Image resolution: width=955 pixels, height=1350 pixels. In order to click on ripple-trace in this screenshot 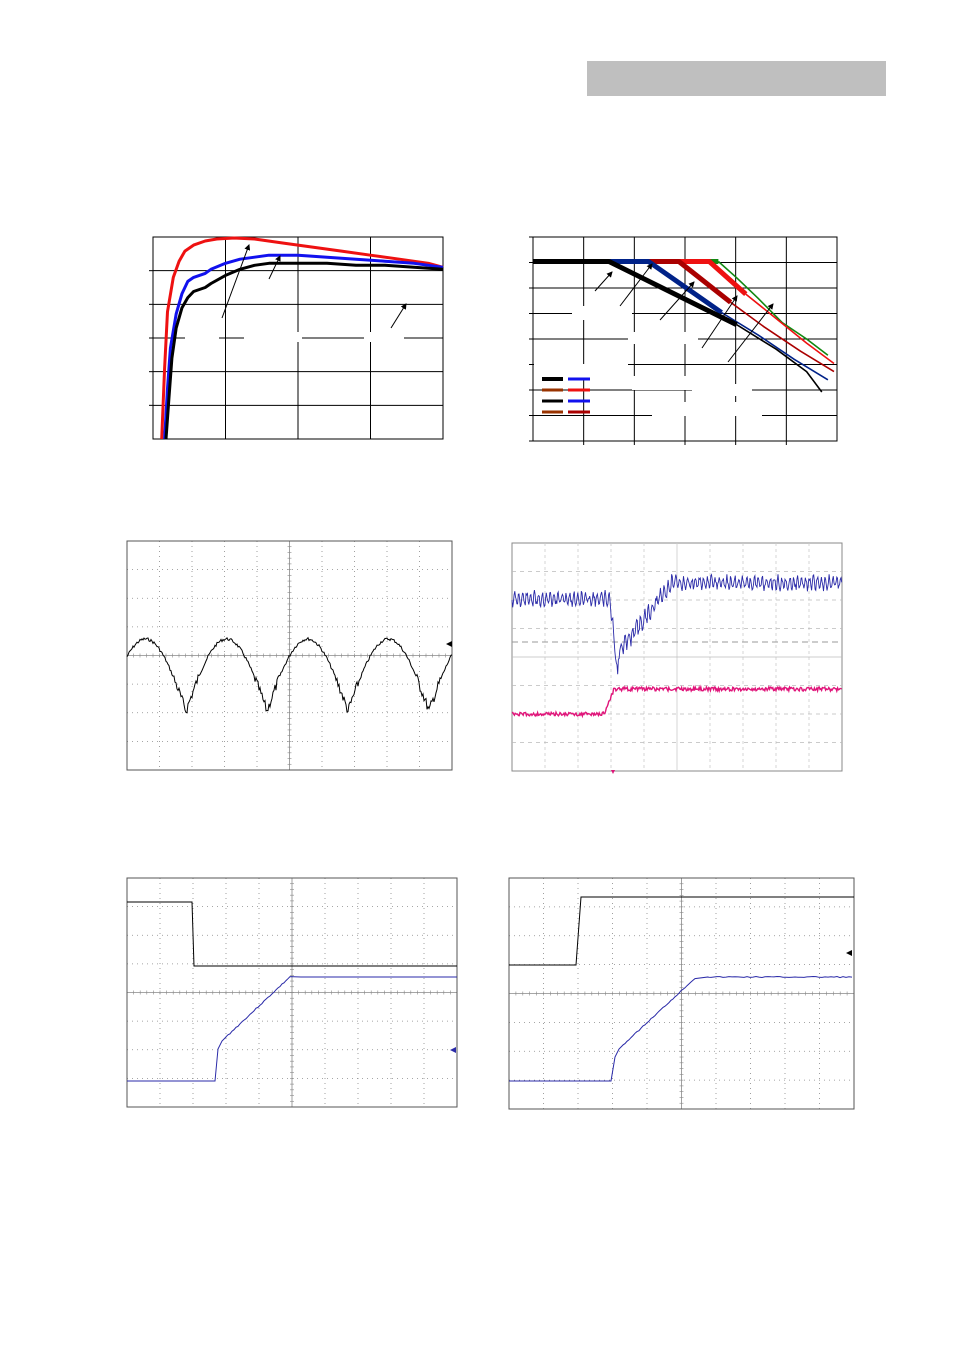, I will do `click(289, 675)`.